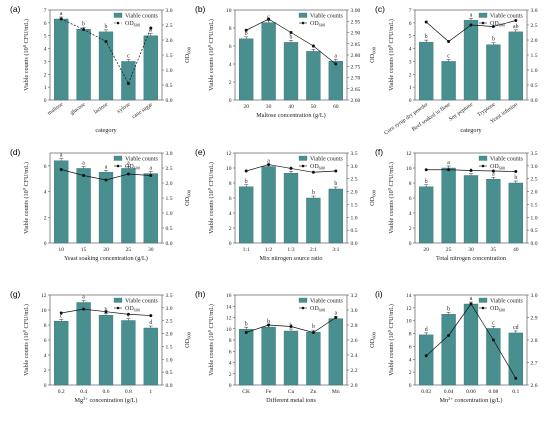  Describe the element at coordinates (534, 218) in the screenshot. I see `y2-tick-label: 1.0` at that location.